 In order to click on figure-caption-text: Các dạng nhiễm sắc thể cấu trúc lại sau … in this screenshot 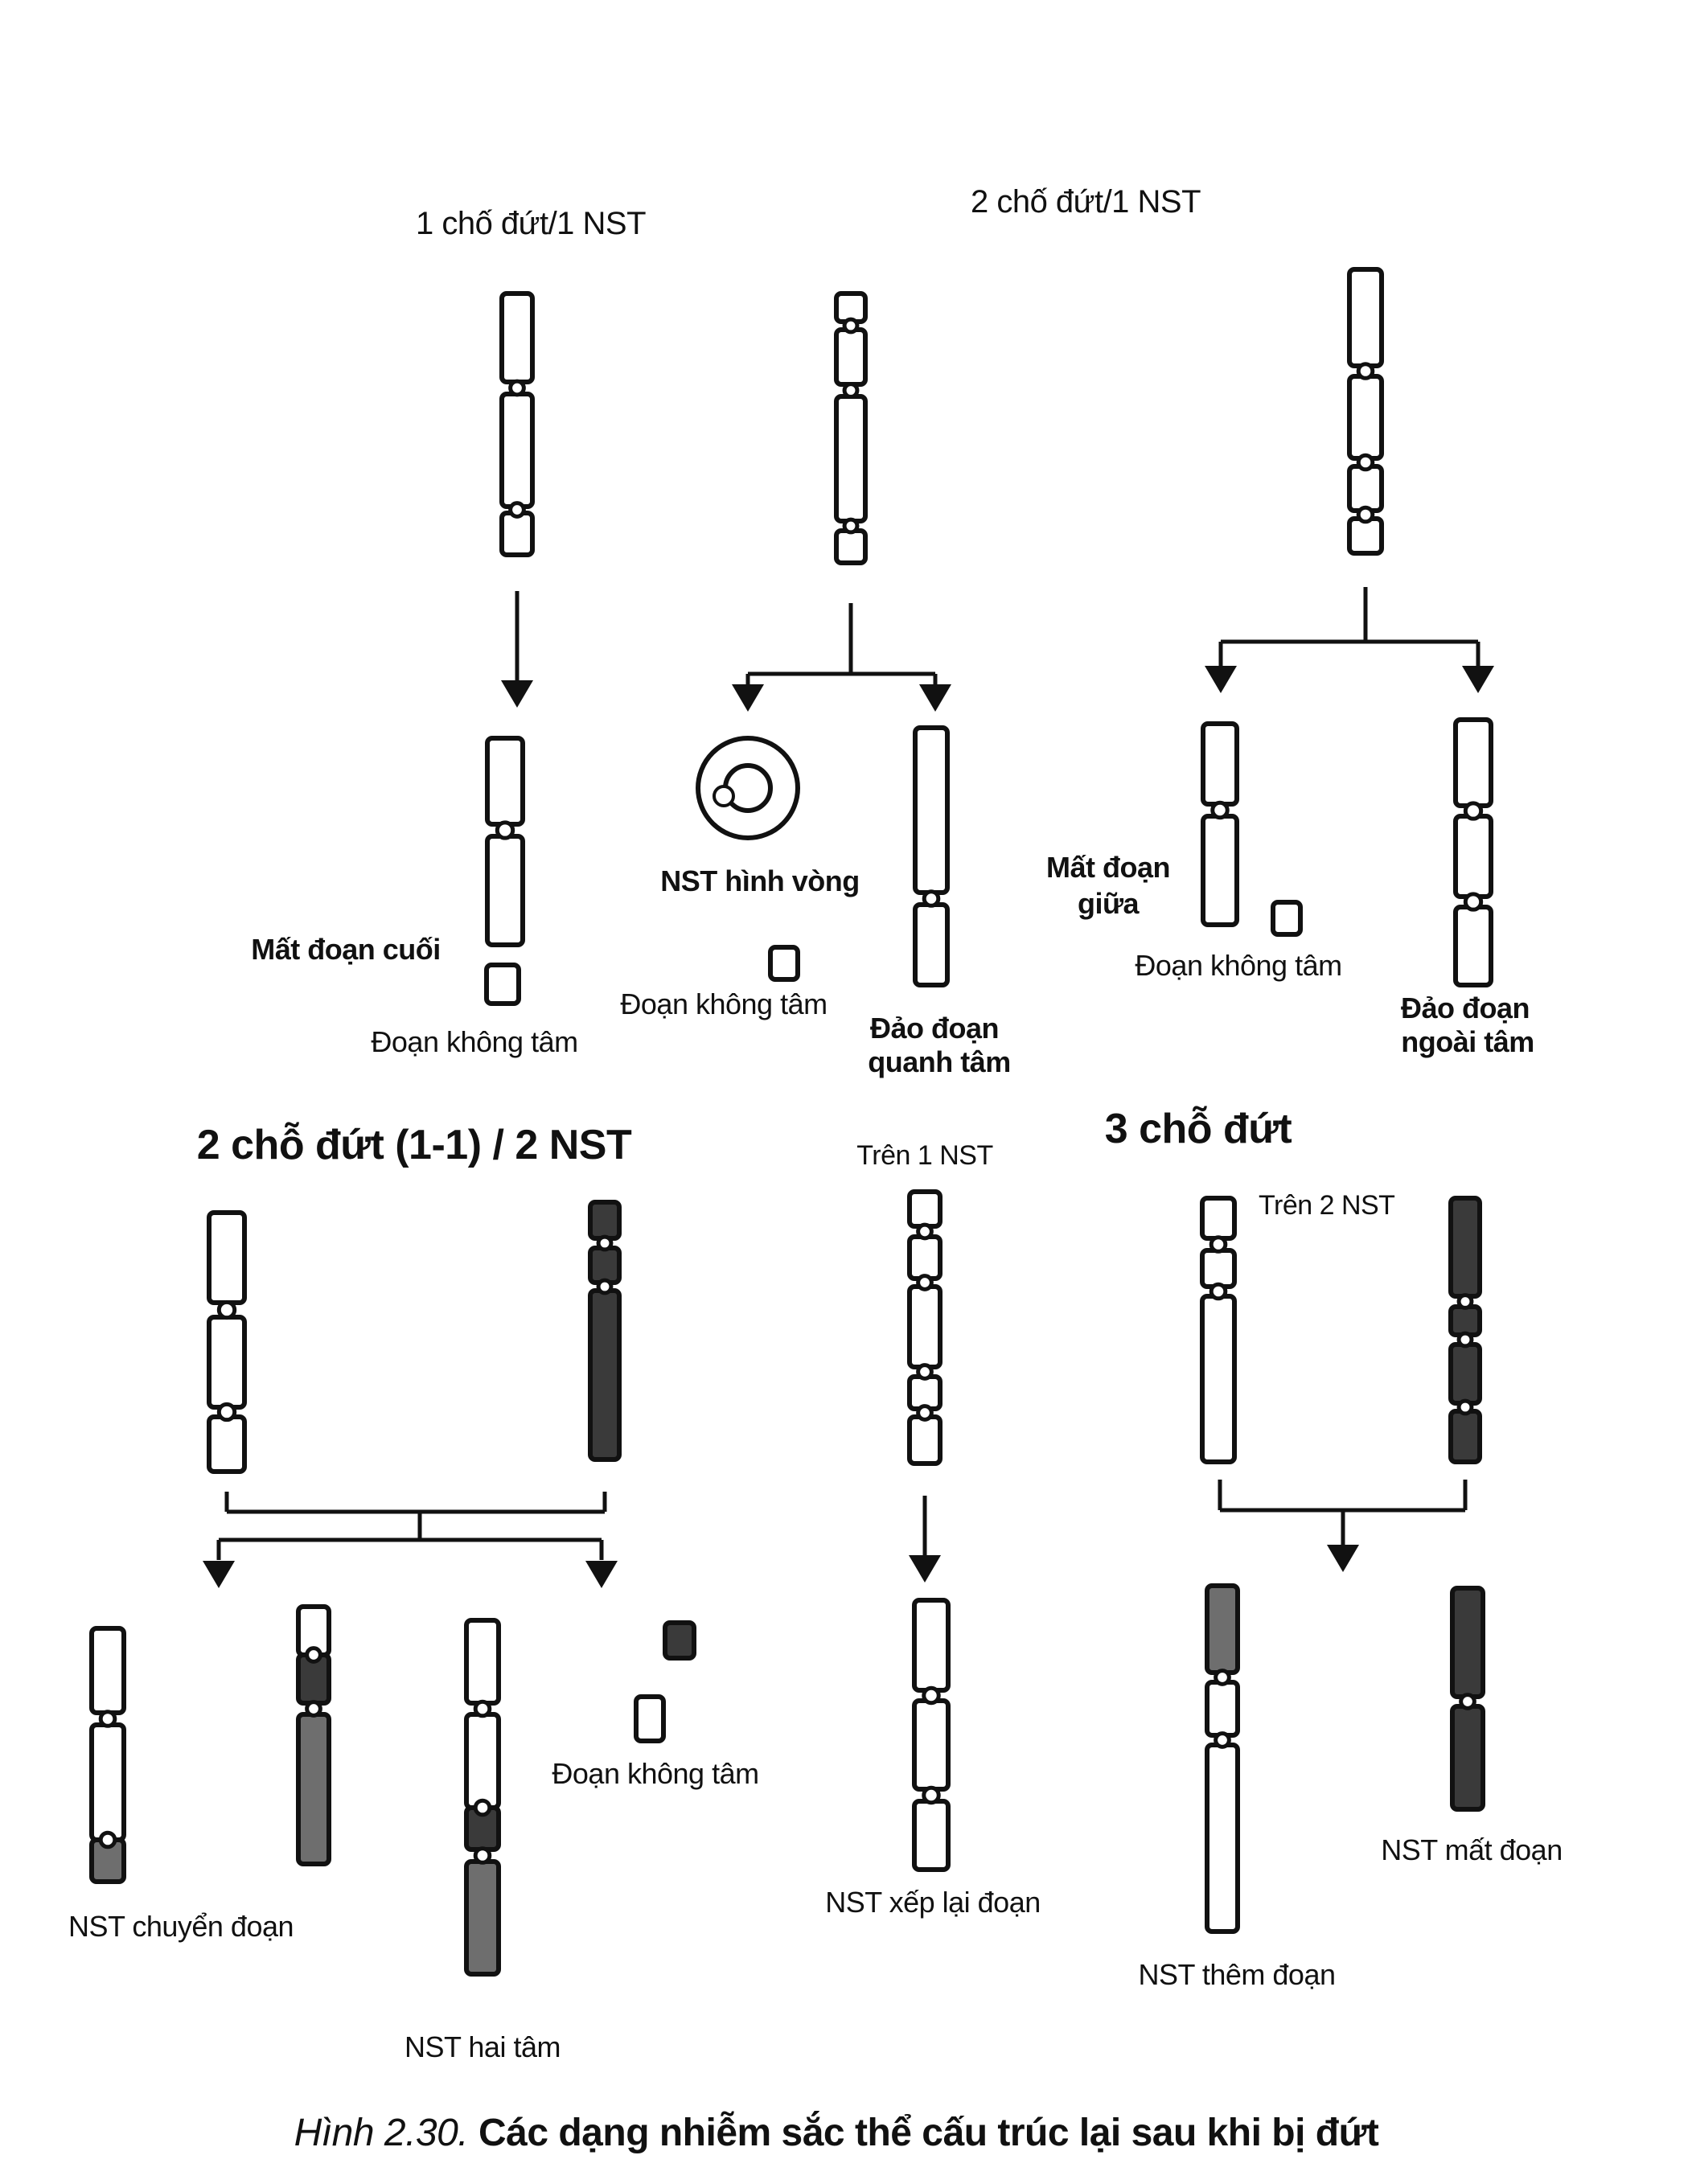, I will do `click(928, 2133)`.